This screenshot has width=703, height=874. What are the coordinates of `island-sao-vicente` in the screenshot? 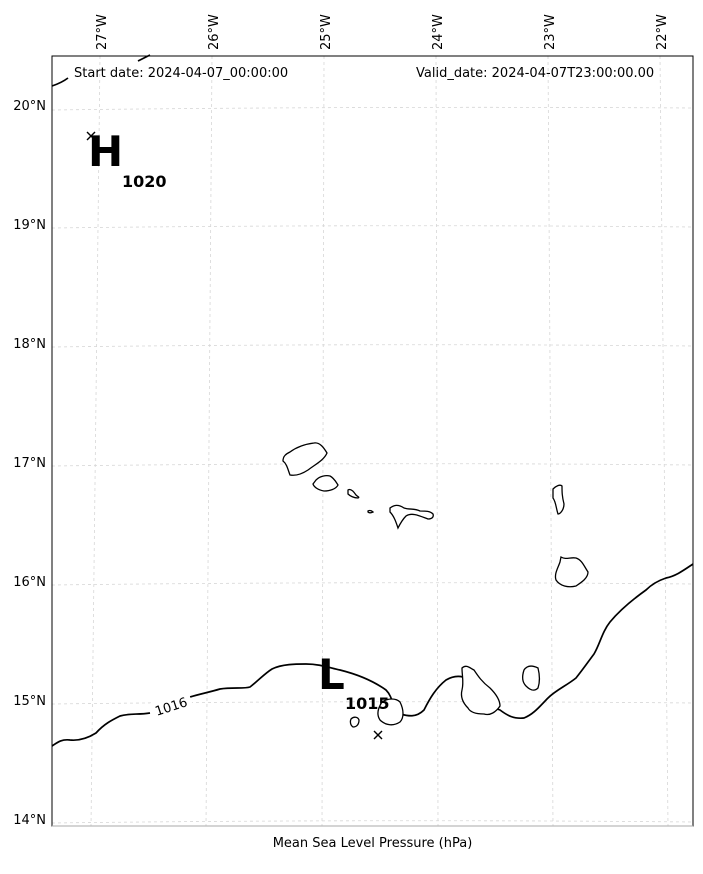 It's located at (325, 483).